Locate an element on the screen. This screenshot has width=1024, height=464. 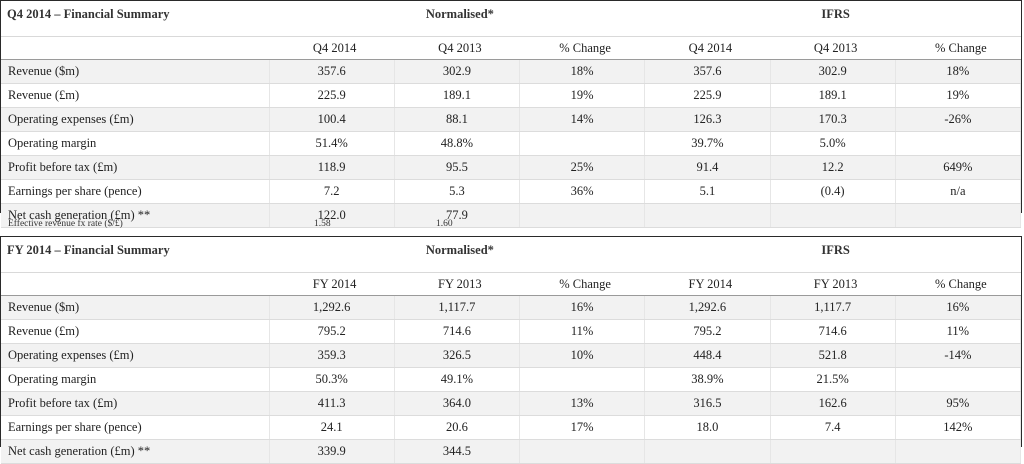
cell-value: 1,117.7 is located at coordinates (457, 307).